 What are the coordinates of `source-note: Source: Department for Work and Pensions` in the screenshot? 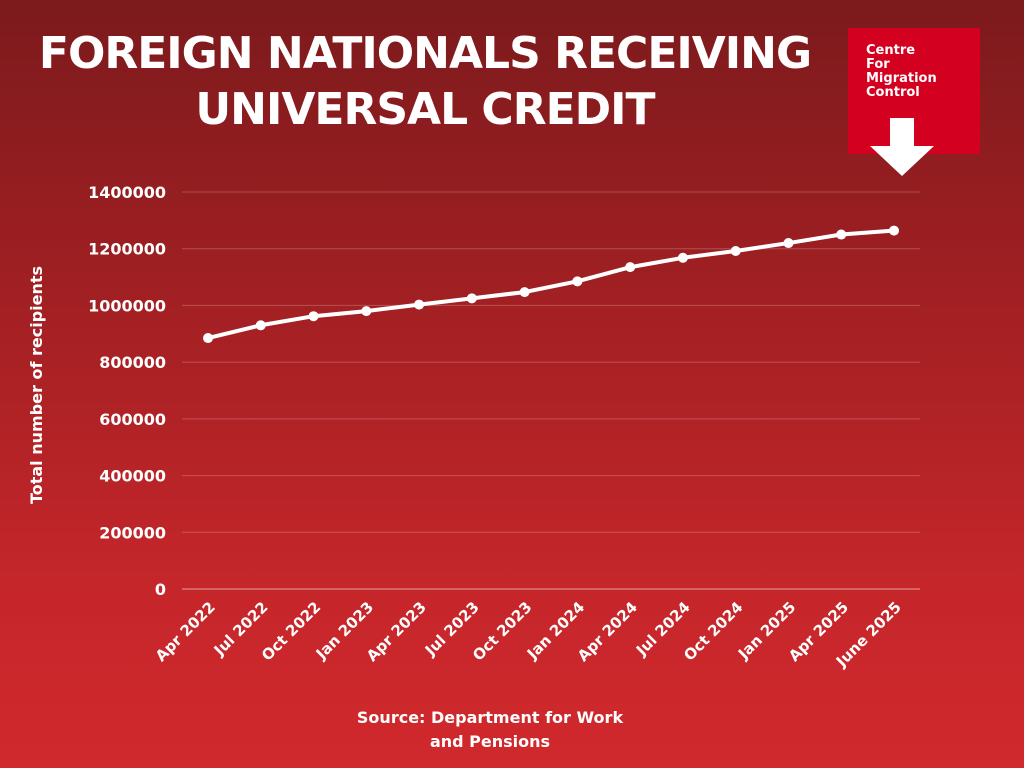 It's located at (490, 729).